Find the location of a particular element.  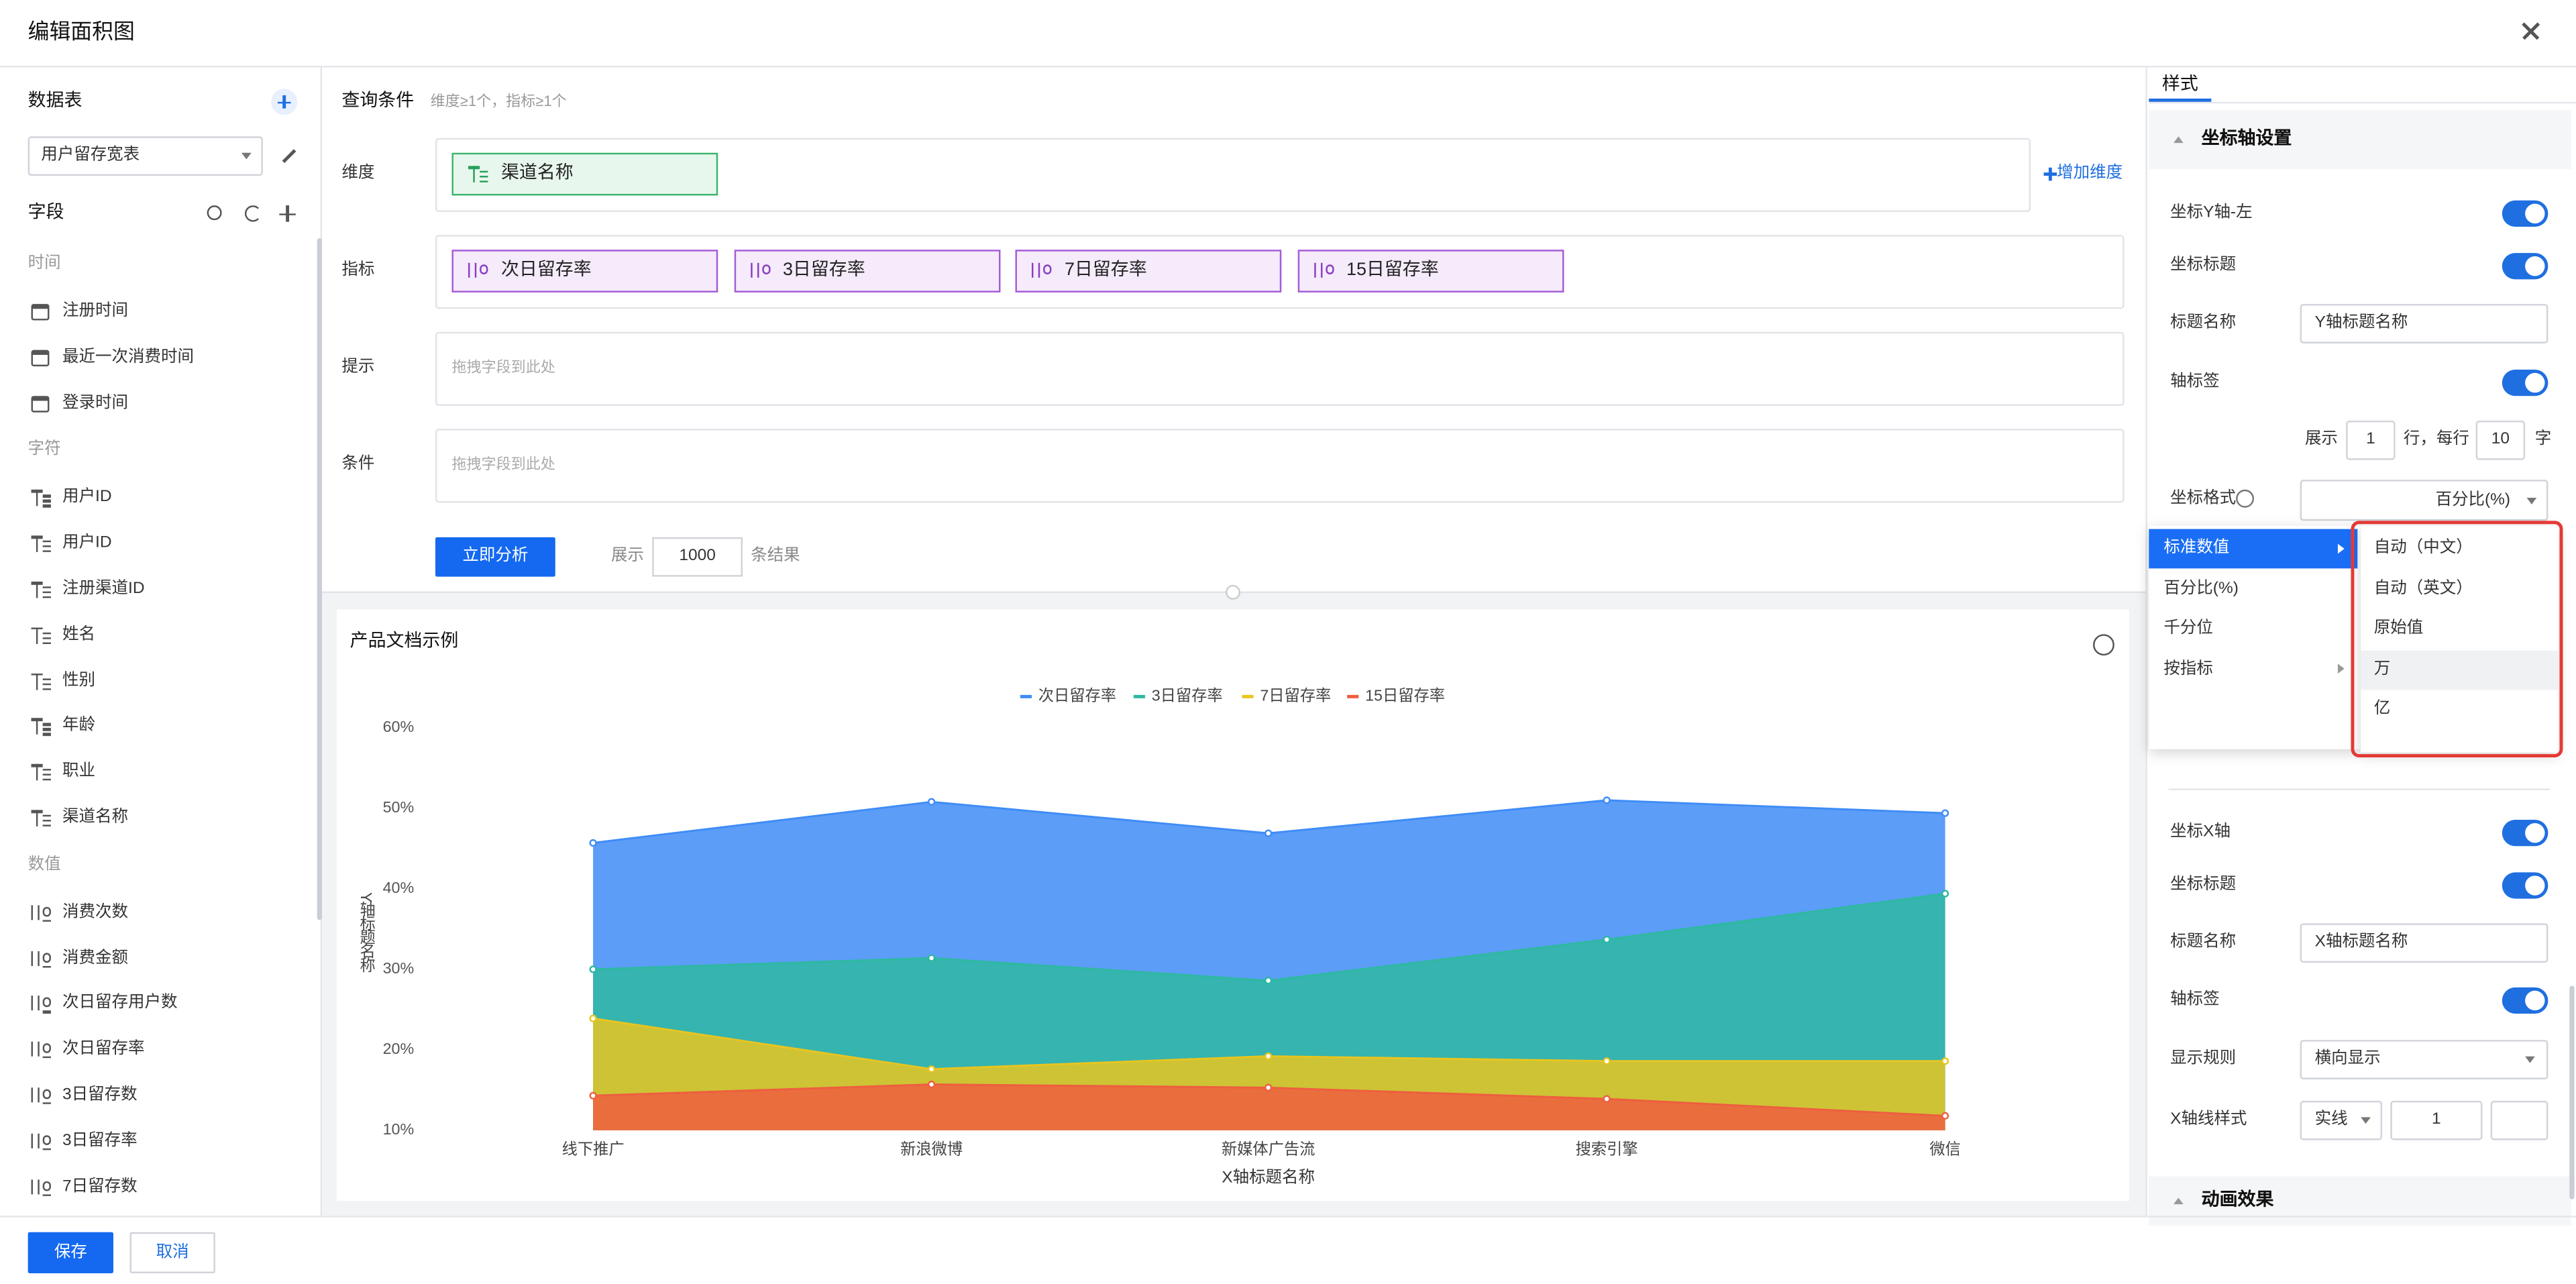

field-item: 性别 is located at coordinates (79, 680).